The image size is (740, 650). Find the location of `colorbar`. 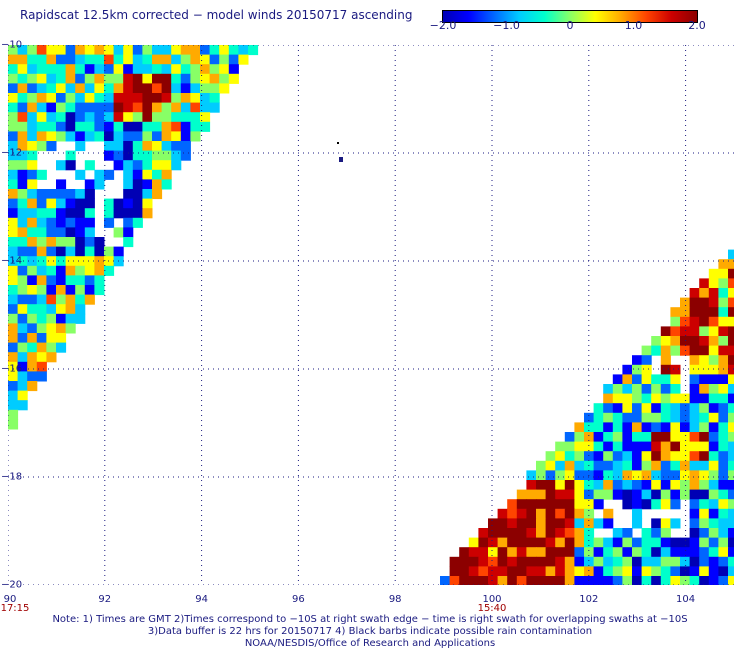

colorbar is located at coordinates (570, 16).